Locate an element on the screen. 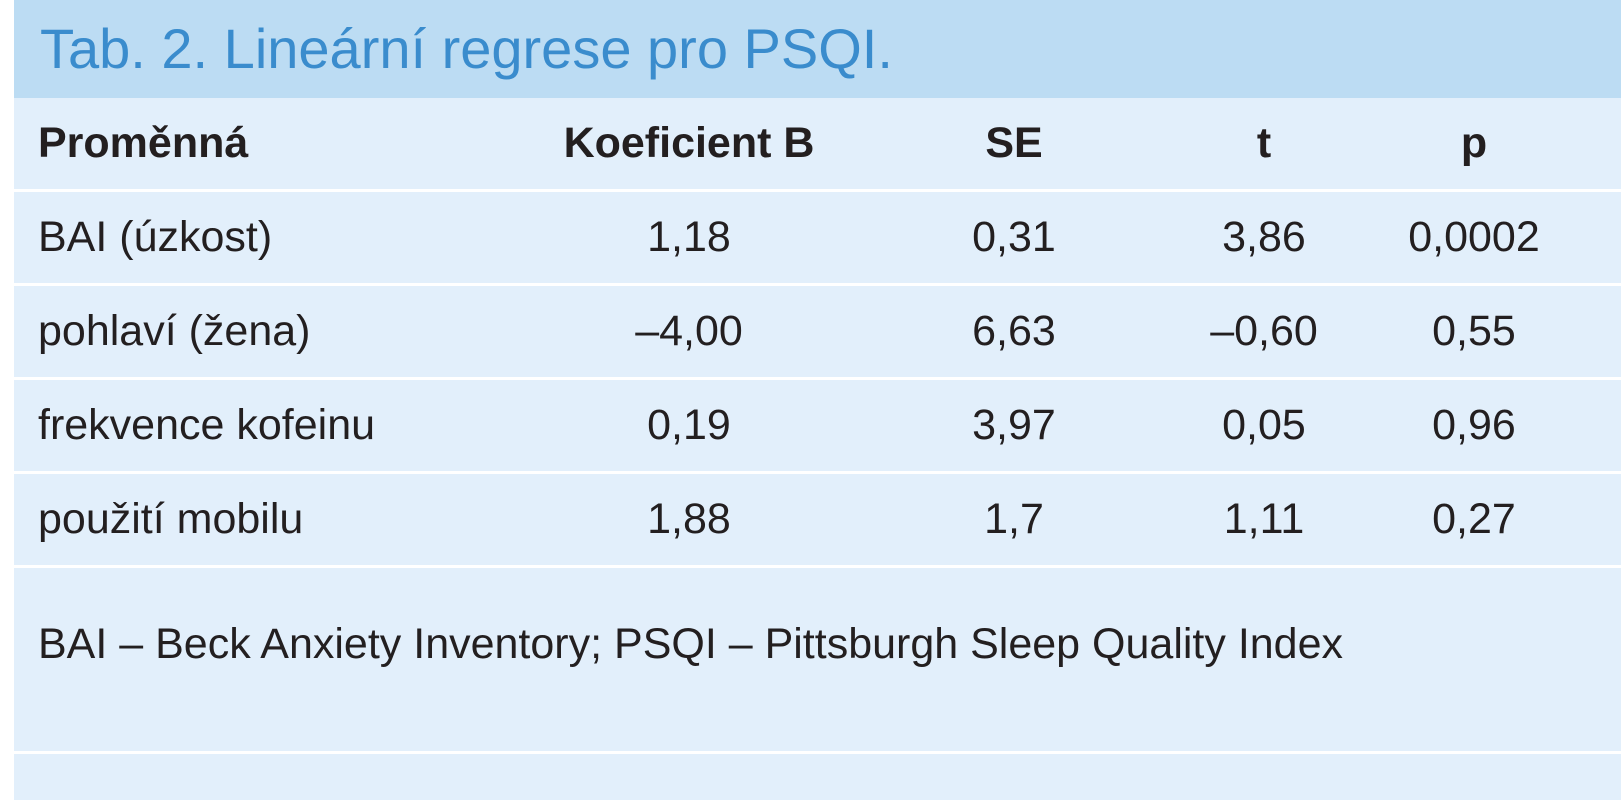 This screenshot has width=1621, height=800. cell-variable: BAI (úzkost) is located at coordinates (155, 237).